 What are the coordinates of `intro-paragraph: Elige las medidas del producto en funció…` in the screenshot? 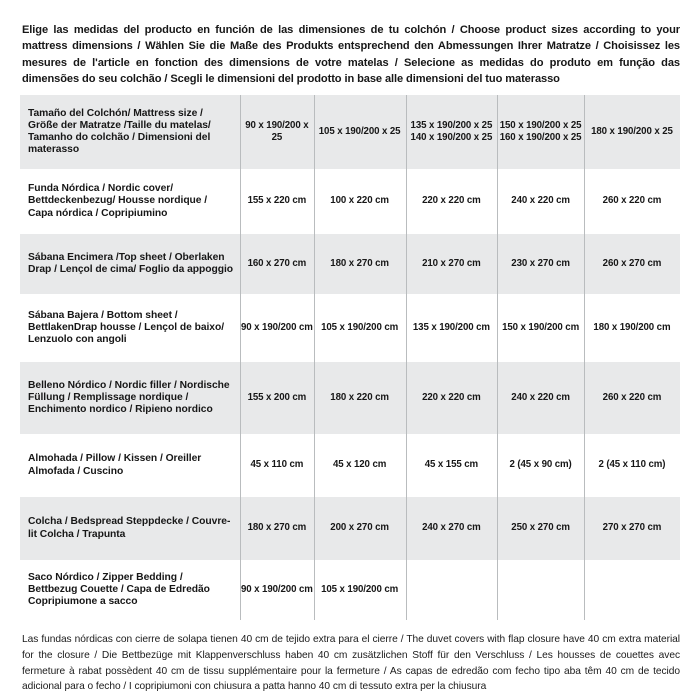 It's located at (351, 55).